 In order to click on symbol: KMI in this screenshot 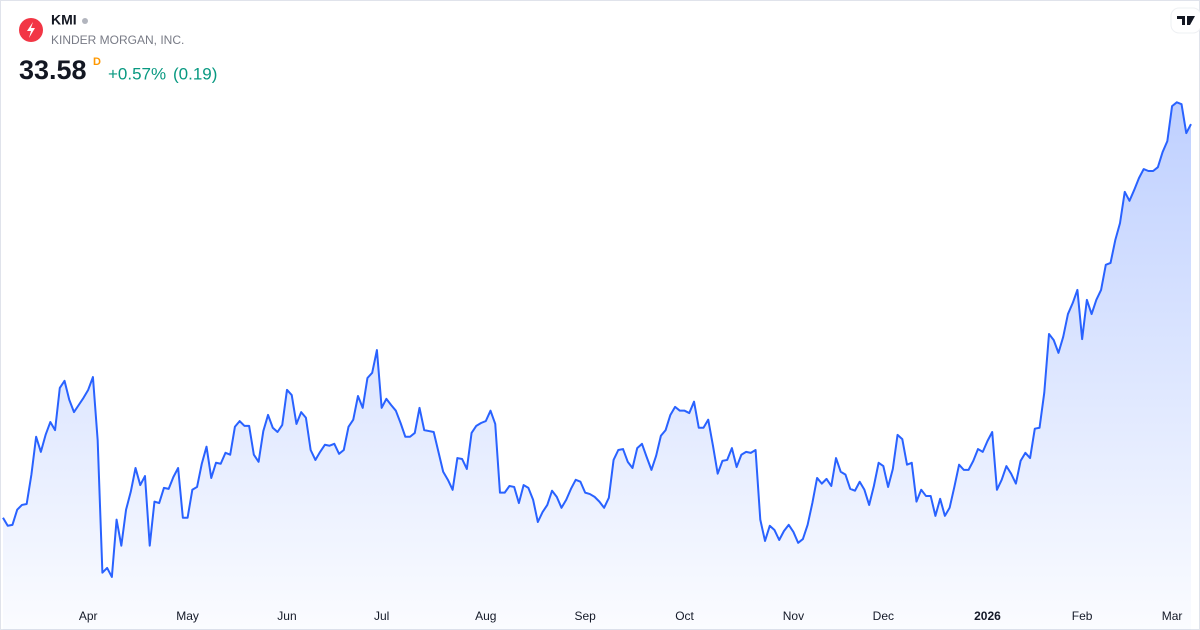, I will do `click(64, 20)`.